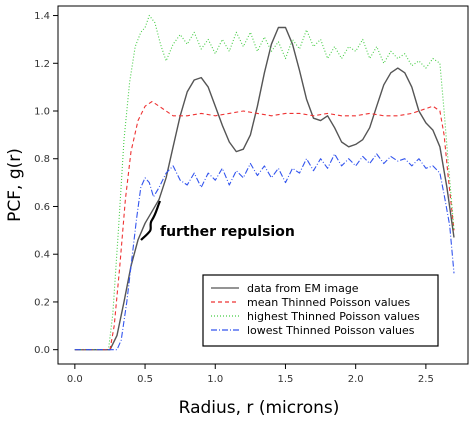  What do you see at coordinates (42, 255) in the screenshot?
I see `y-tick-label: 0.4` at bounding box center [42, 255].